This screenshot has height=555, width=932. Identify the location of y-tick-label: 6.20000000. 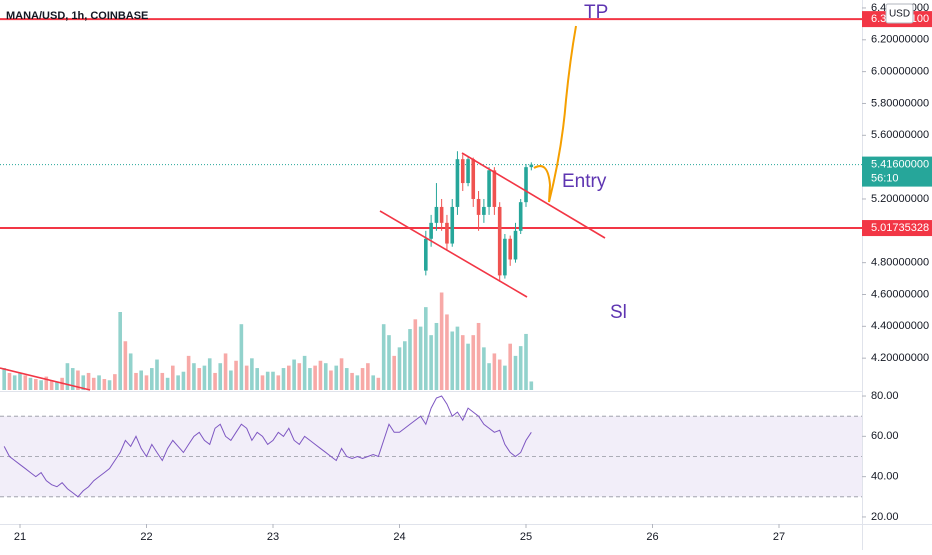
(900, 40).